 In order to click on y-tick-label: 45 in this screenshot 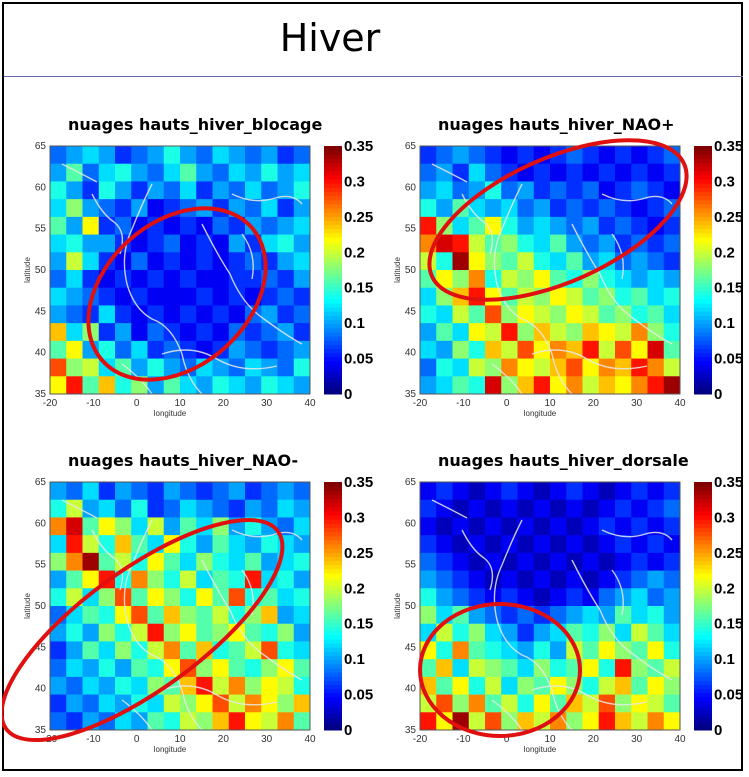, I will do `click(41, 647)`.